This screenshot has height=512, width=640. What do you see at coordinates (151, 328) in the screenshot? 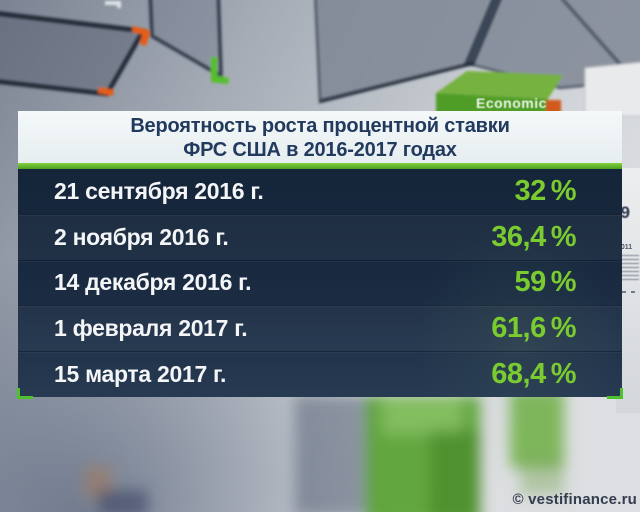
I see `row-date: 1 февраля 2017 г.` at bounding box center [151, 328].